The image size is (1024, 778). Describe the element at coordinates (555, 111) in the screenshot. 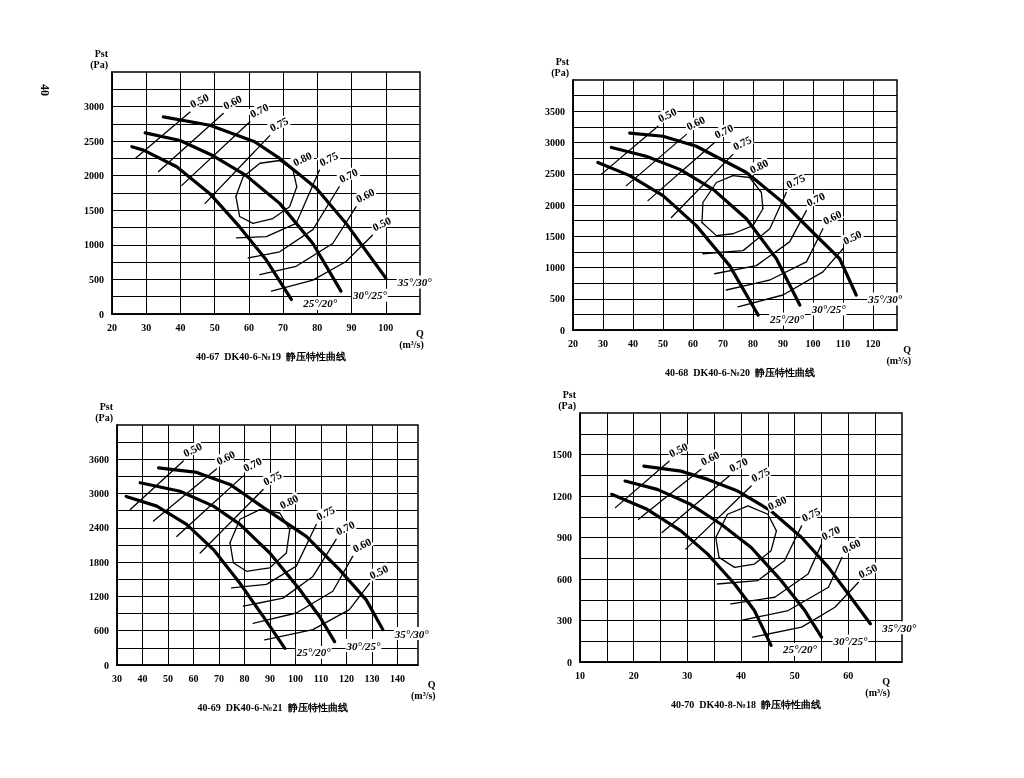

I see `y-tick-label: 3500` at that location.